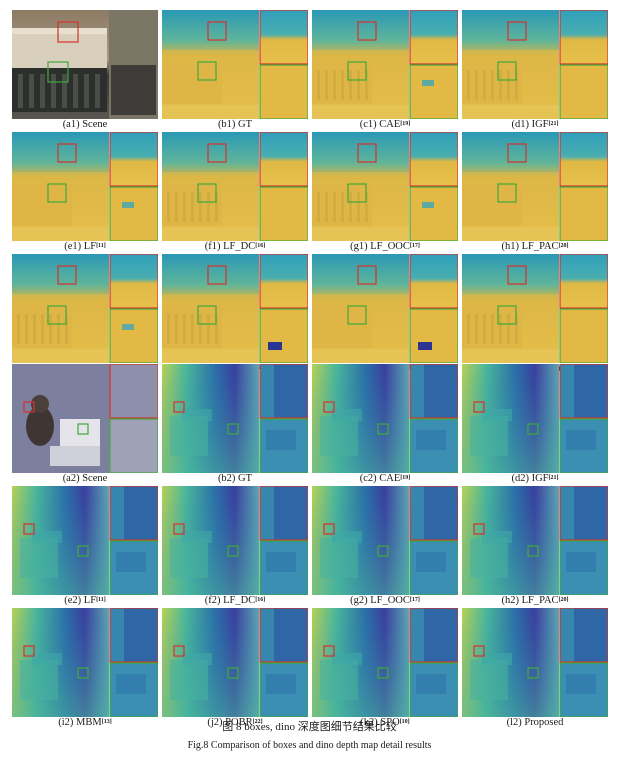 The width and height of the screenshot is (619, 762). I want to click on depth-map-k2, so click(385, 662).